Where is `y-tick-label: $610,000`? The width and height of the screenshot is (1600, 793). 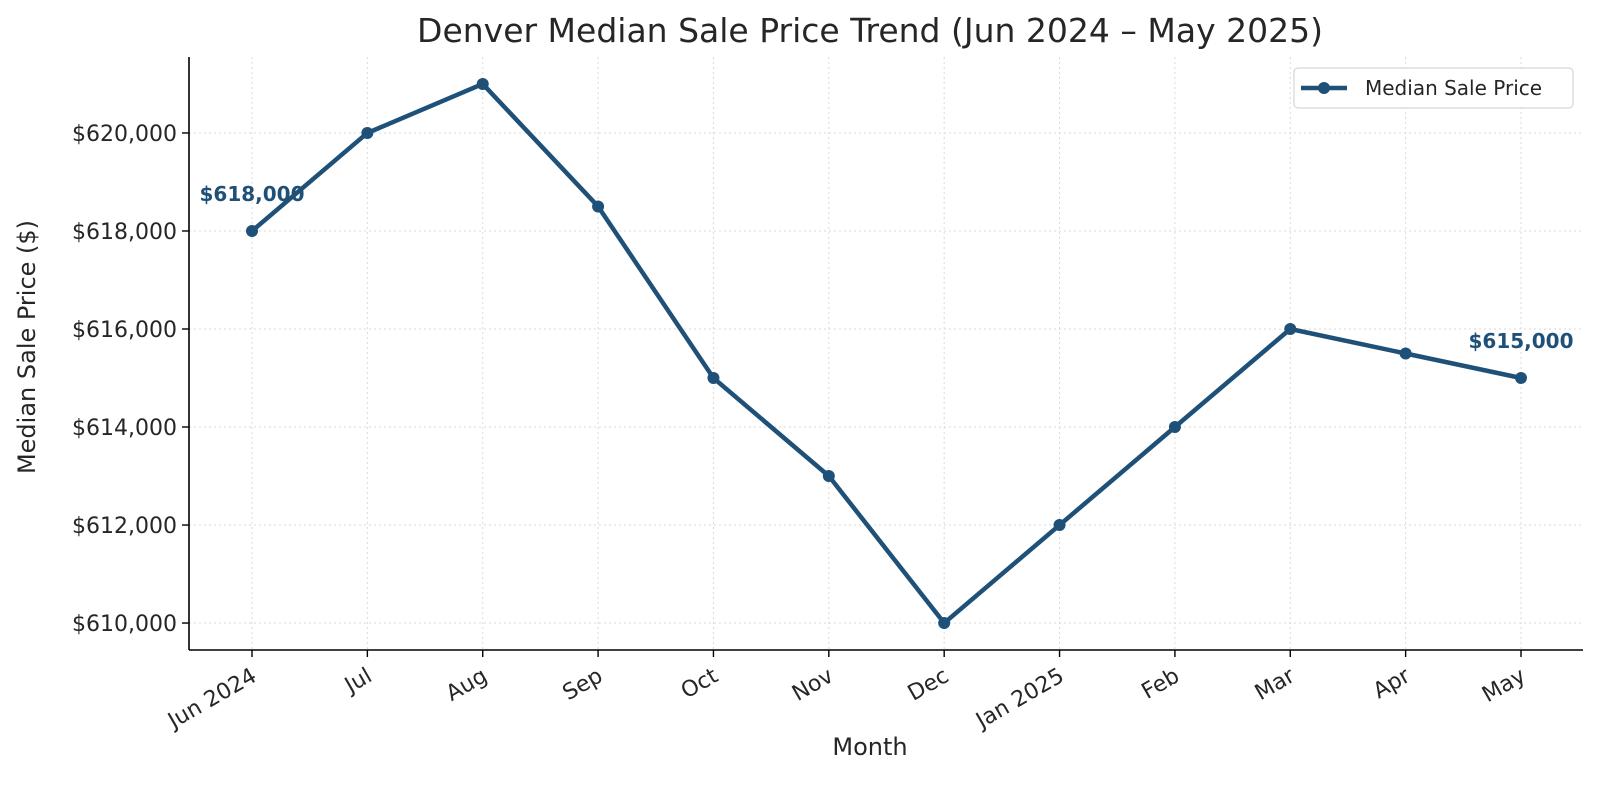 y-tick-label: $610,000 is located at coordinates (124, 624).